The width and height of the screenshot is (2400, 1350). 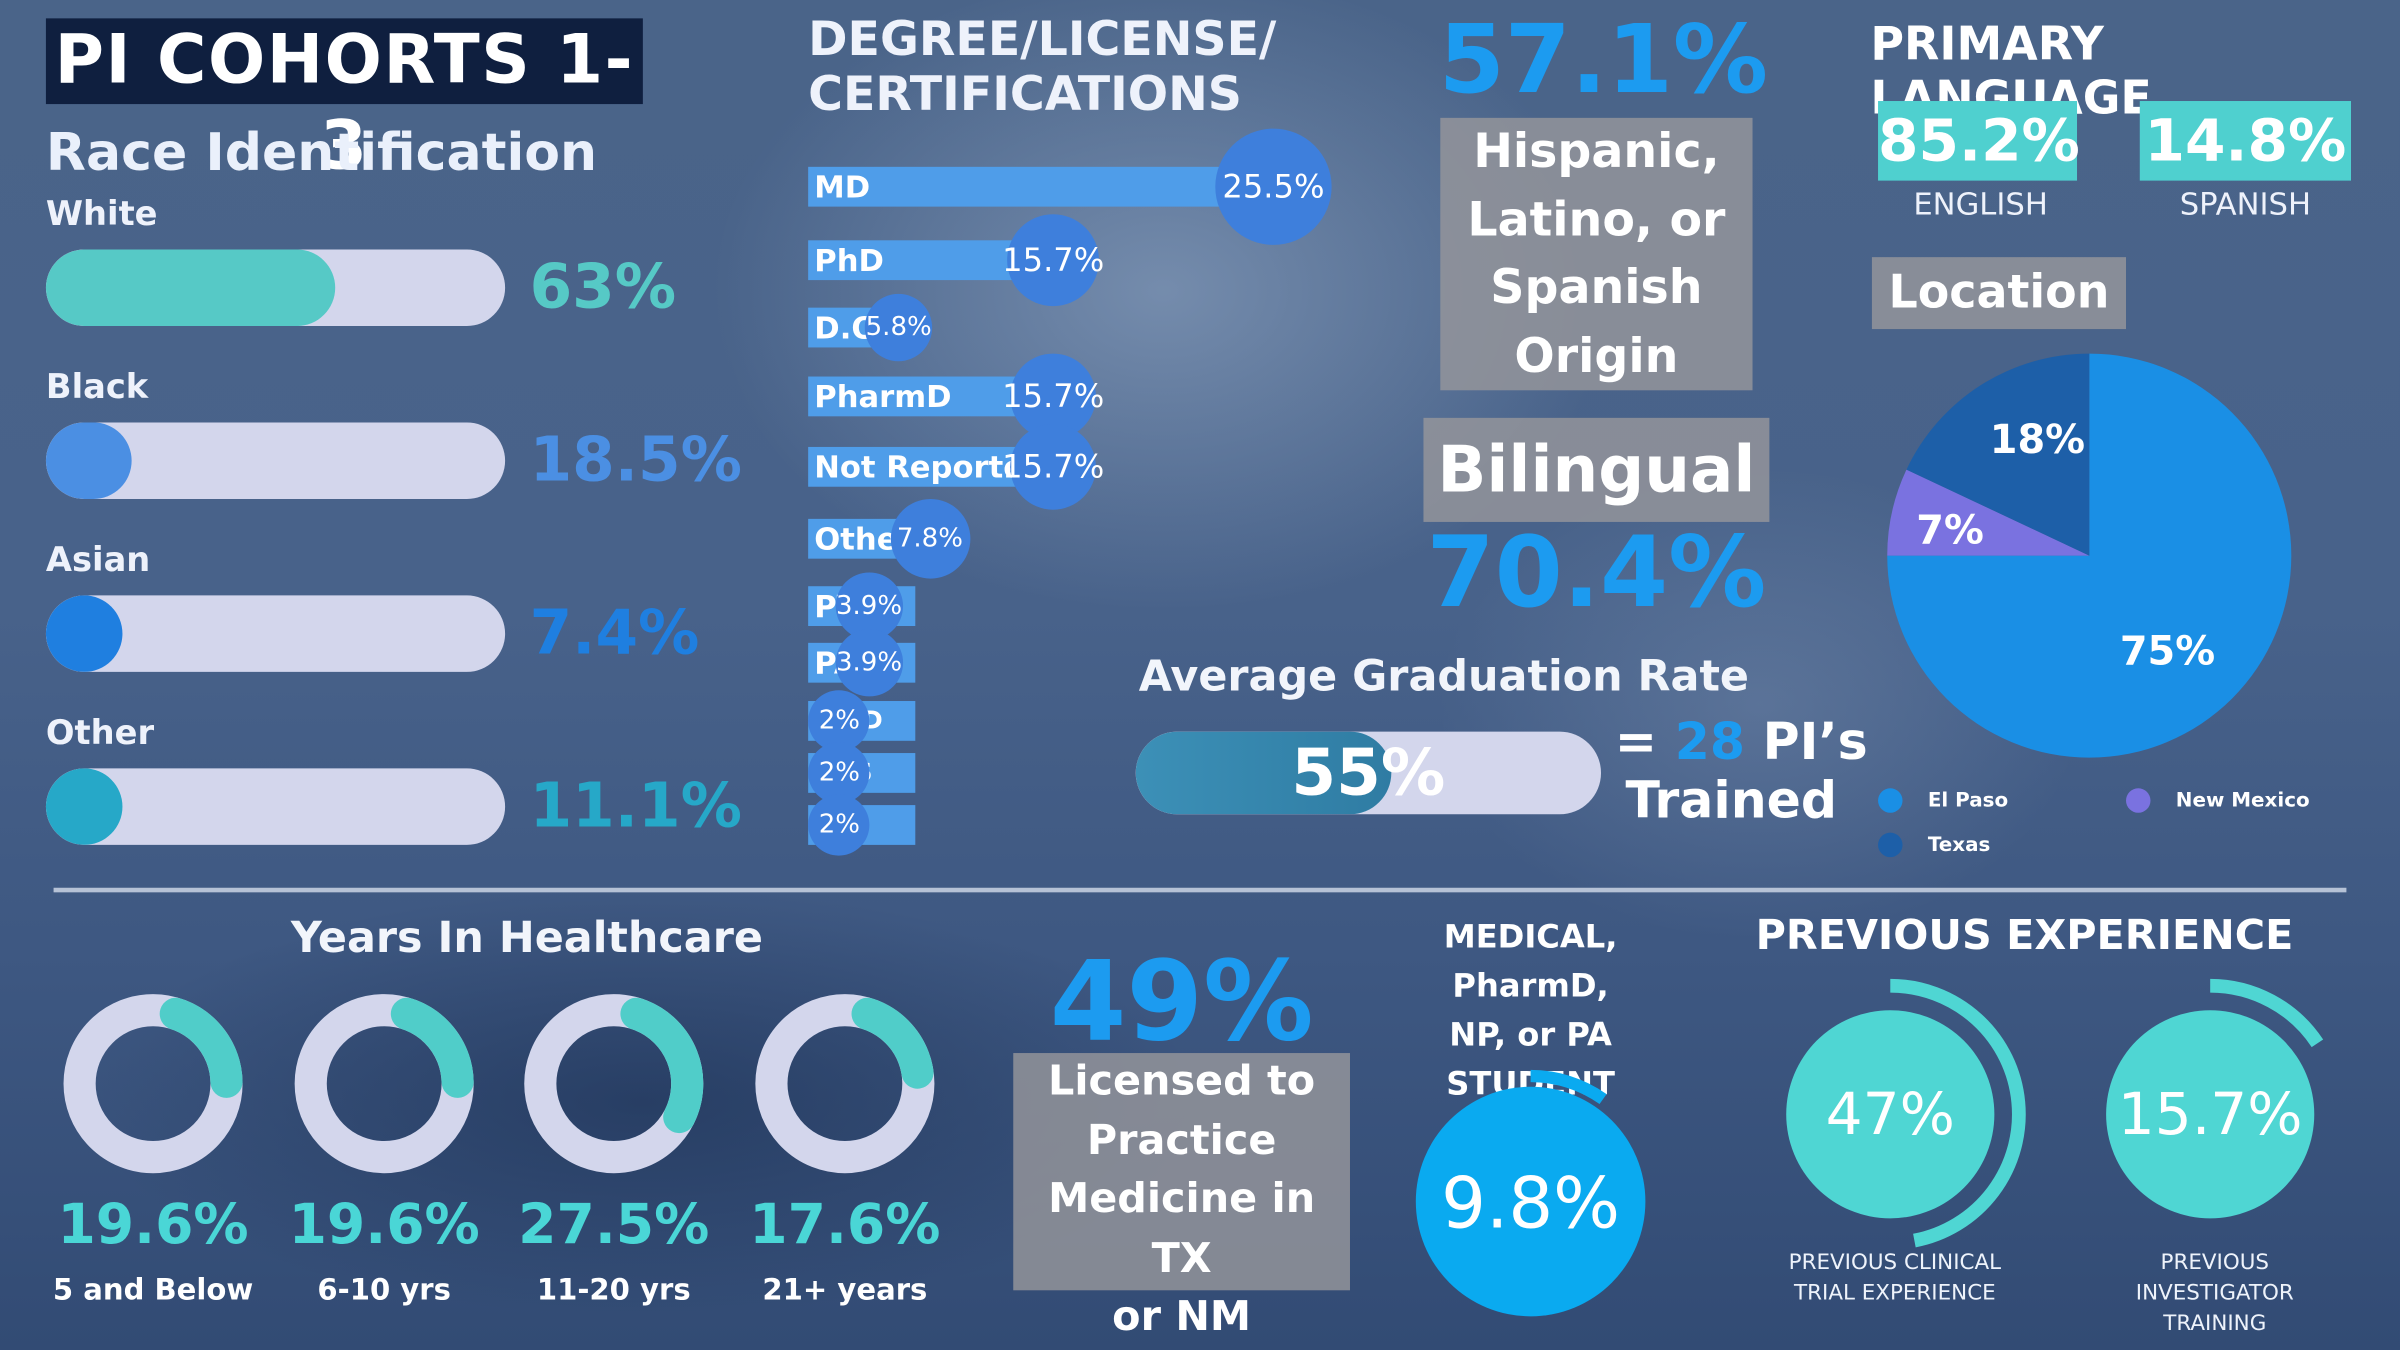 What do you see at coordinates (1980, 203) in the screenshot?
I see `language-english-label: ENGLISH` at bounding box center [1980, 203].